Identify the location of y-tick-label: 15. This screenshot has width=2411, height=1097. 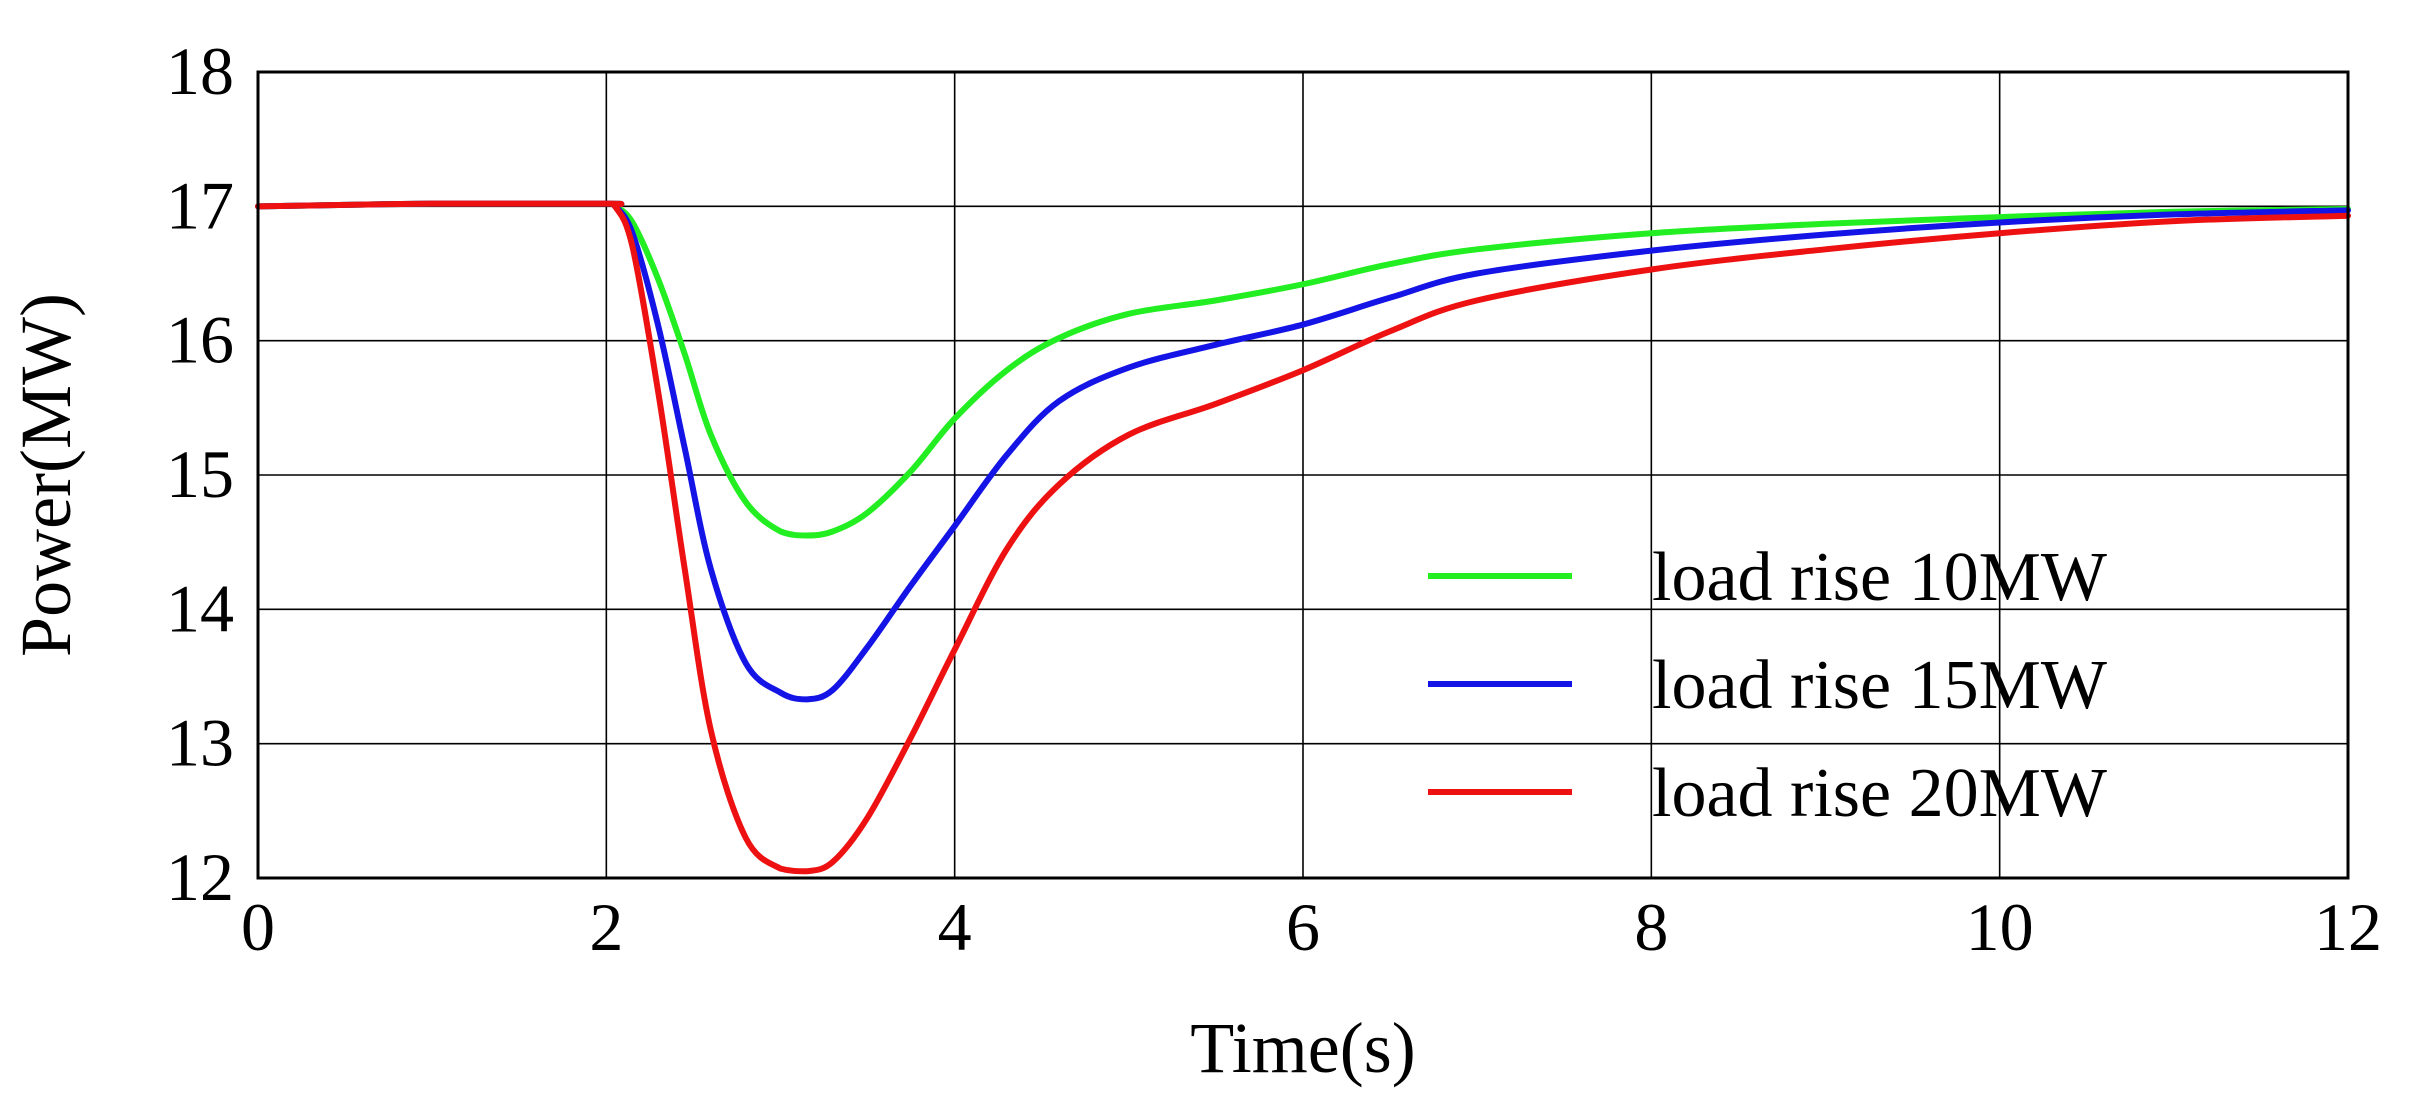
(200, 474).